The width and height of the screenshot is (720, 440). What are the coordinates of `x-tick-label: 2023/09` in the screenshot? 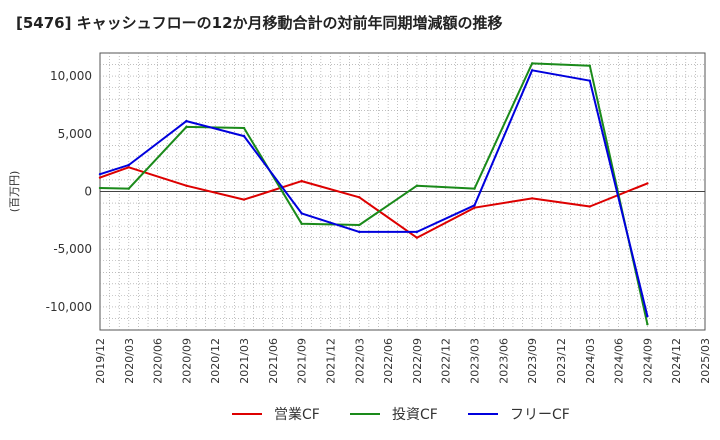 It's located at (532, 361).